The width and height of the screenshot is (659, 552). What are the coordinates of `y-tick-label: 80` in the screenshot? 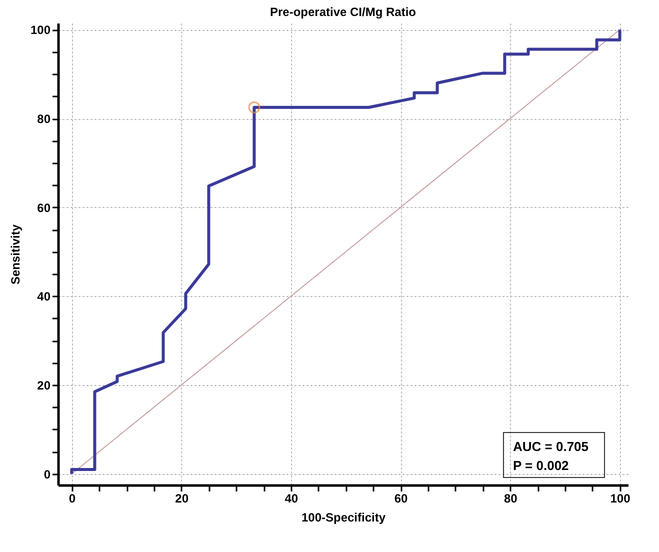 It's located at (44, 119).